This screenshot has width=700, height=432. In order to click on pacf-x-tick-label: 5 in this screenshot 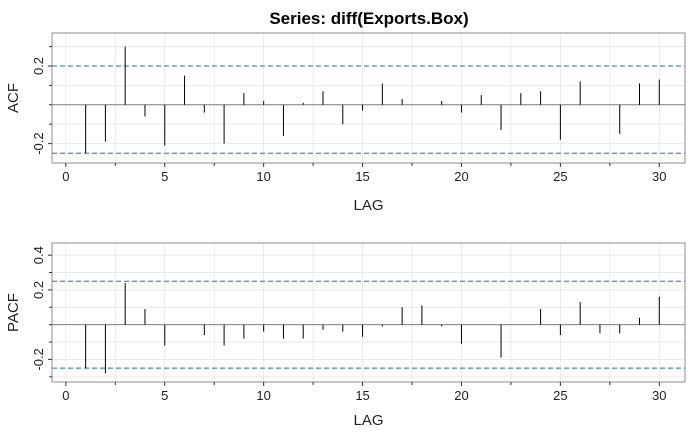, I will do `click(164, 395)`.